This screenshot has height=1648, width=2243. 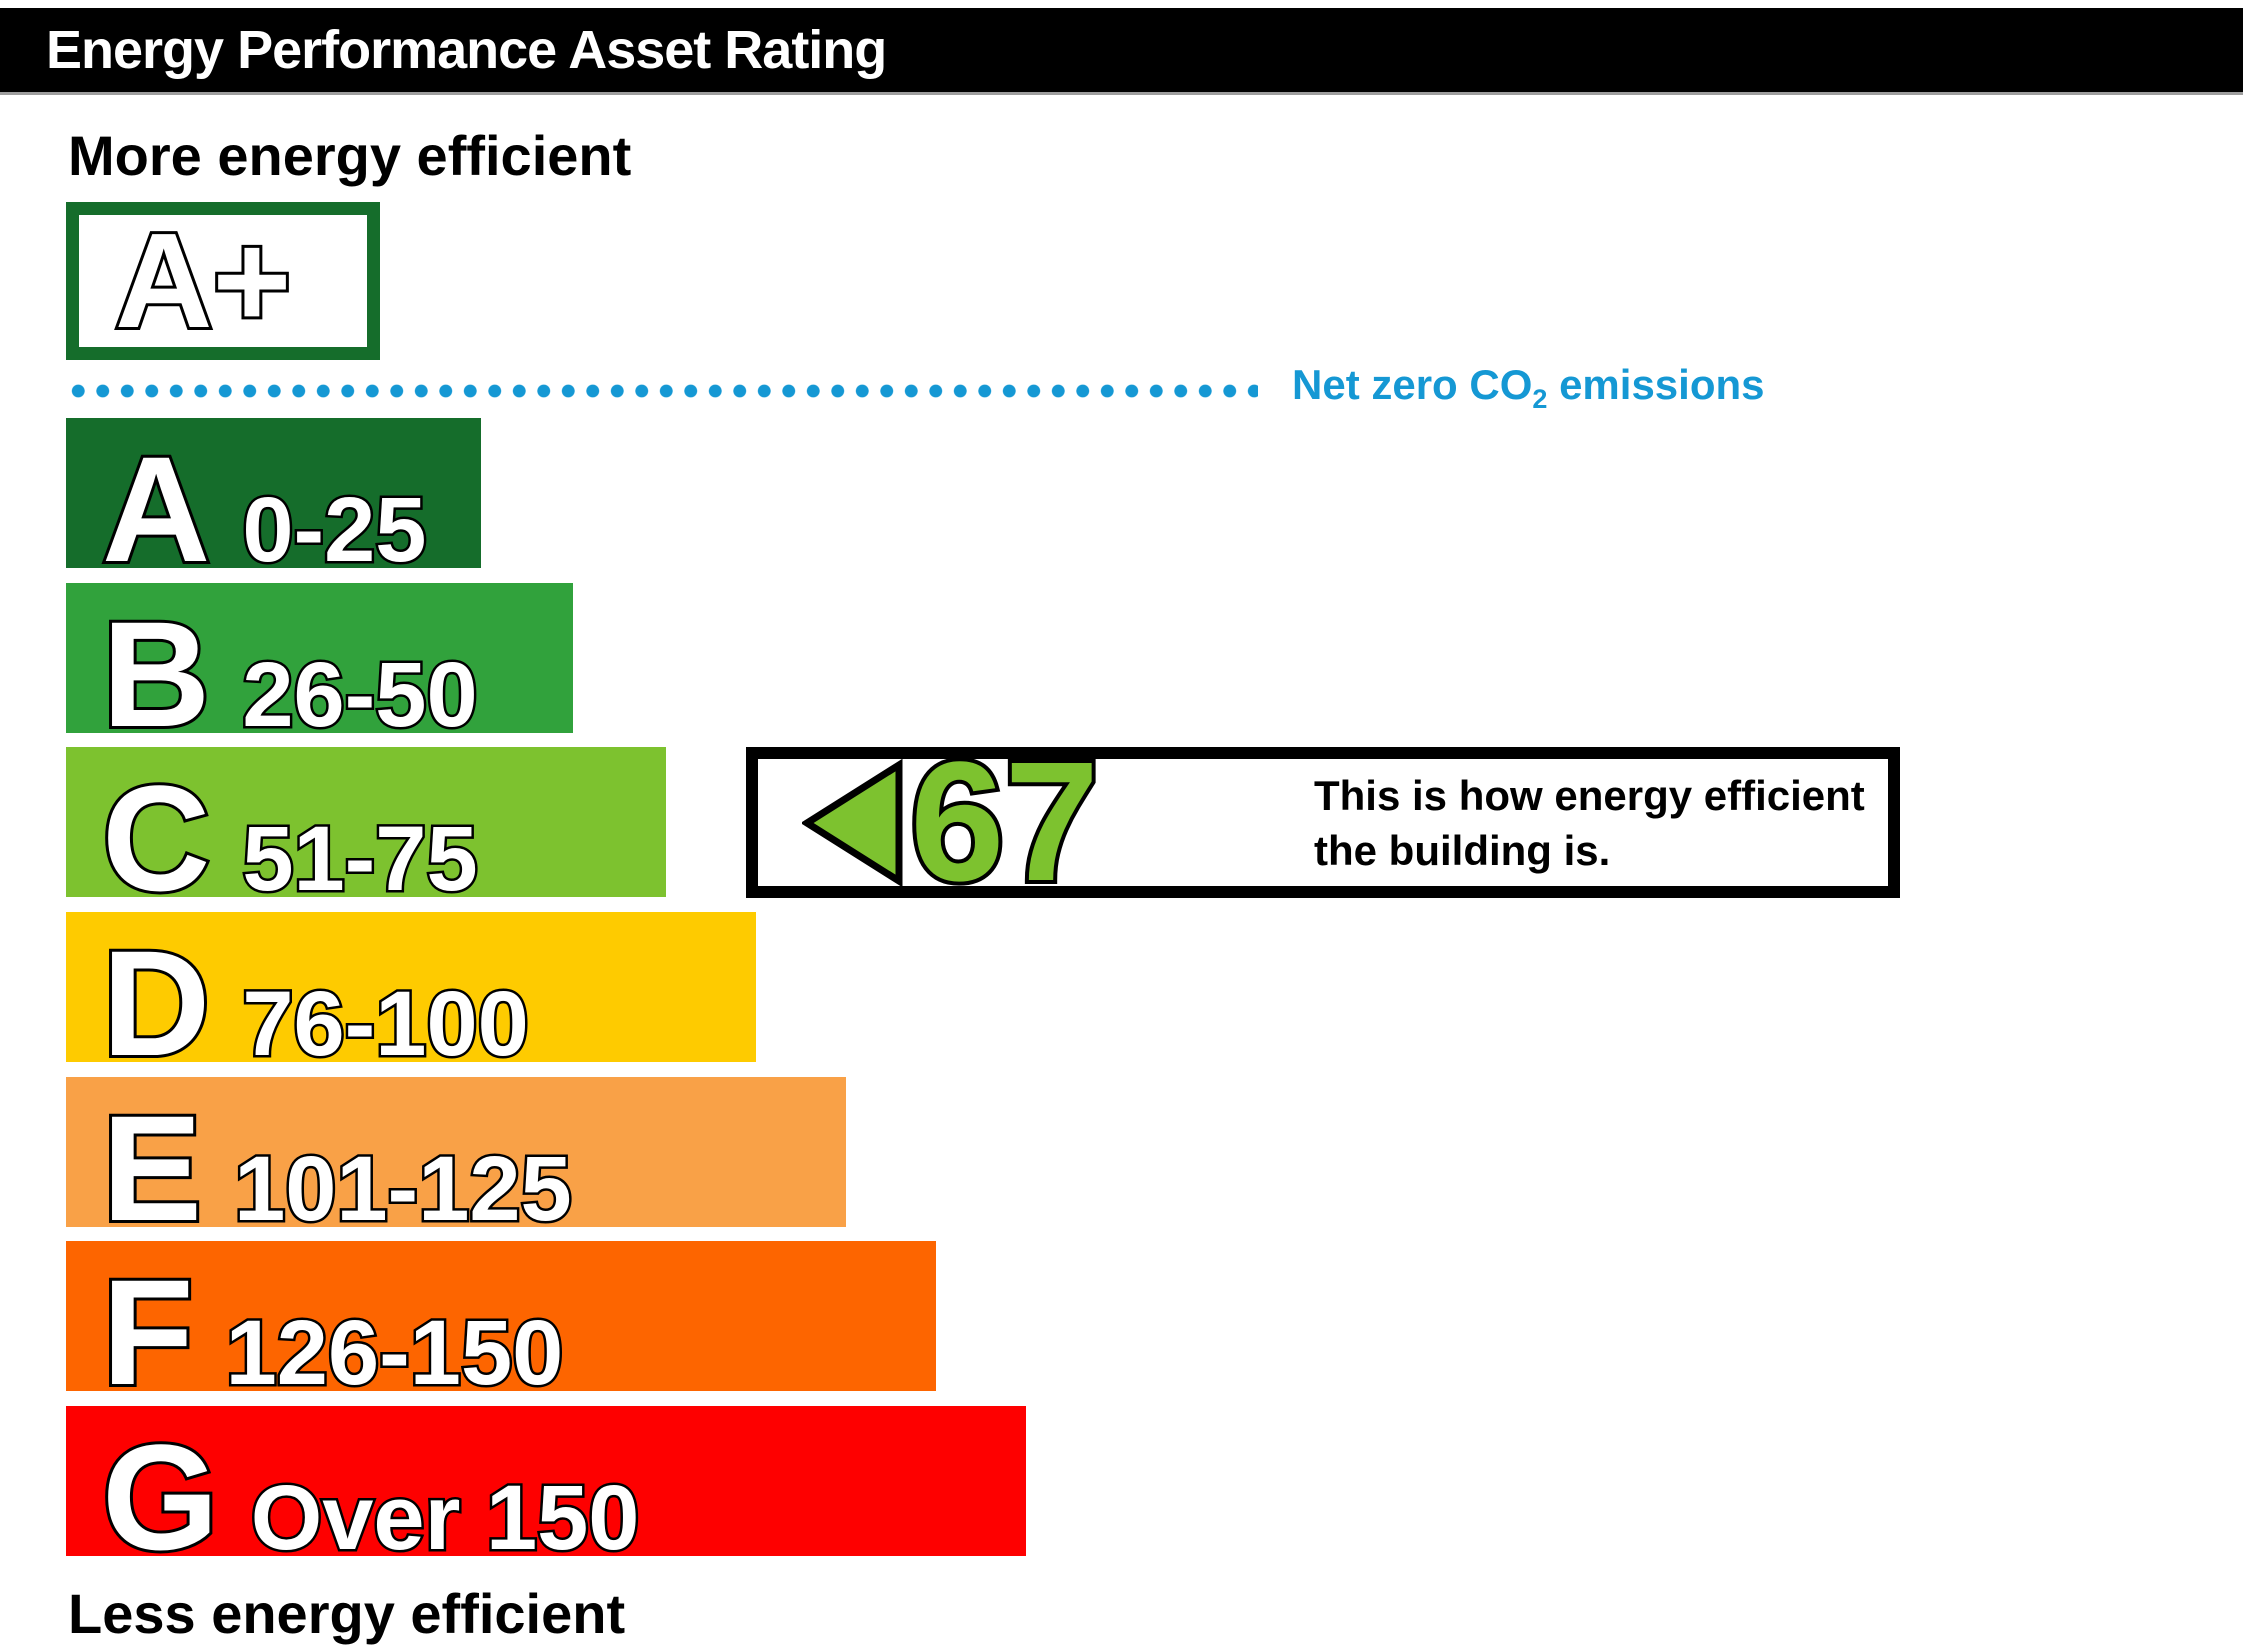 What do you see at coordinates (394, 1353) in the screenshot?
I see `band-range: 126-150` at bounding box center [394, 1353].